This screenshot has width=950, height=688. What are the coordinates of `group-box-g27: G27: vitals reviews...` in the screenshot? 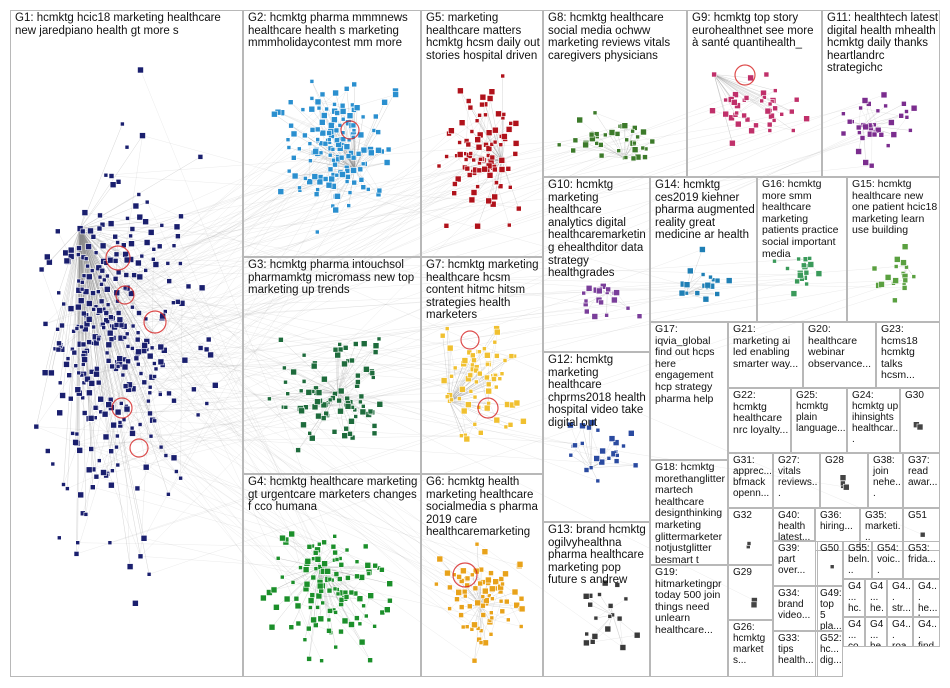 It's located at (796, 480).